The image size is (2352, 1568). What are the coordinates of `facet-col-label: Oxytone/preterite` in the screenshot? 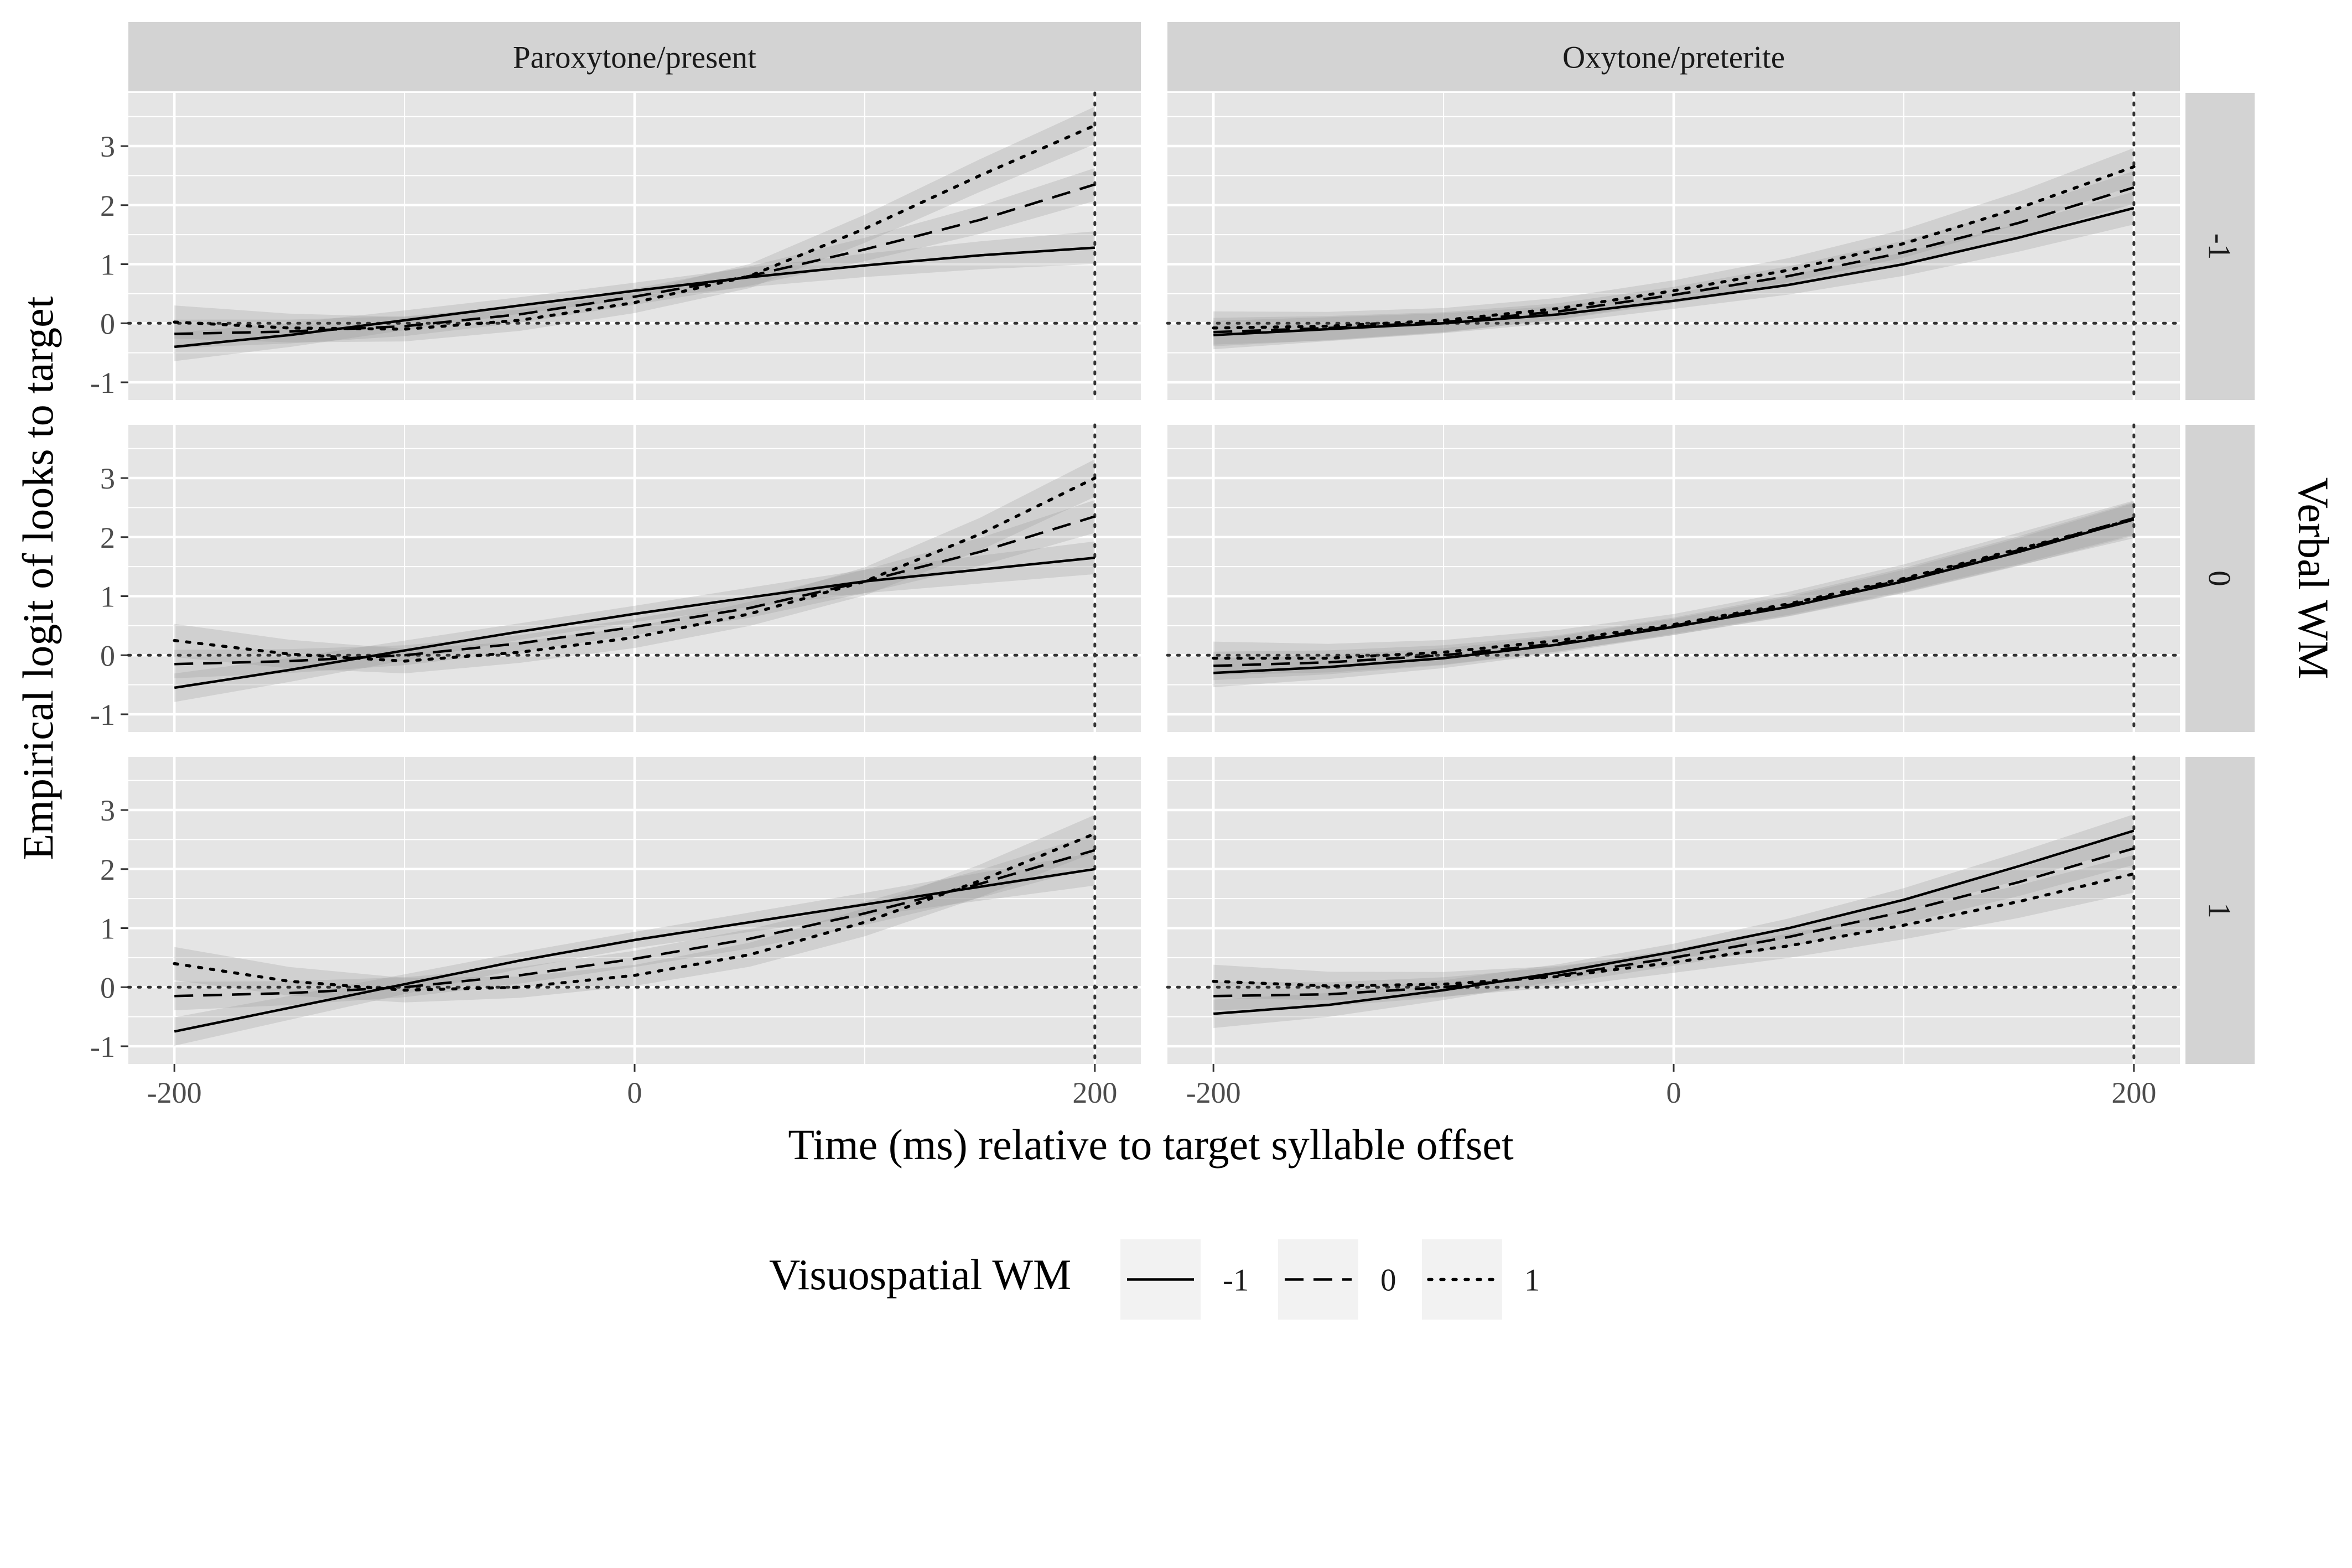 It's located at (1673, 58).